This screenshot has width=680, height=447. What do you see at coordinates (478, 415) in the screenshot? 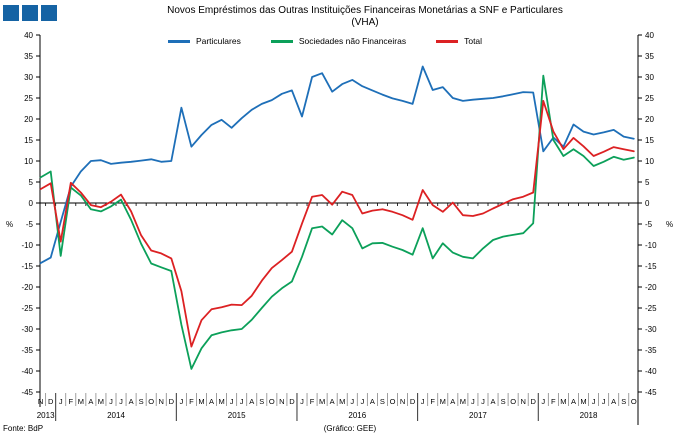
I see `svg-text: 2017` at bounding box center [478, 415].